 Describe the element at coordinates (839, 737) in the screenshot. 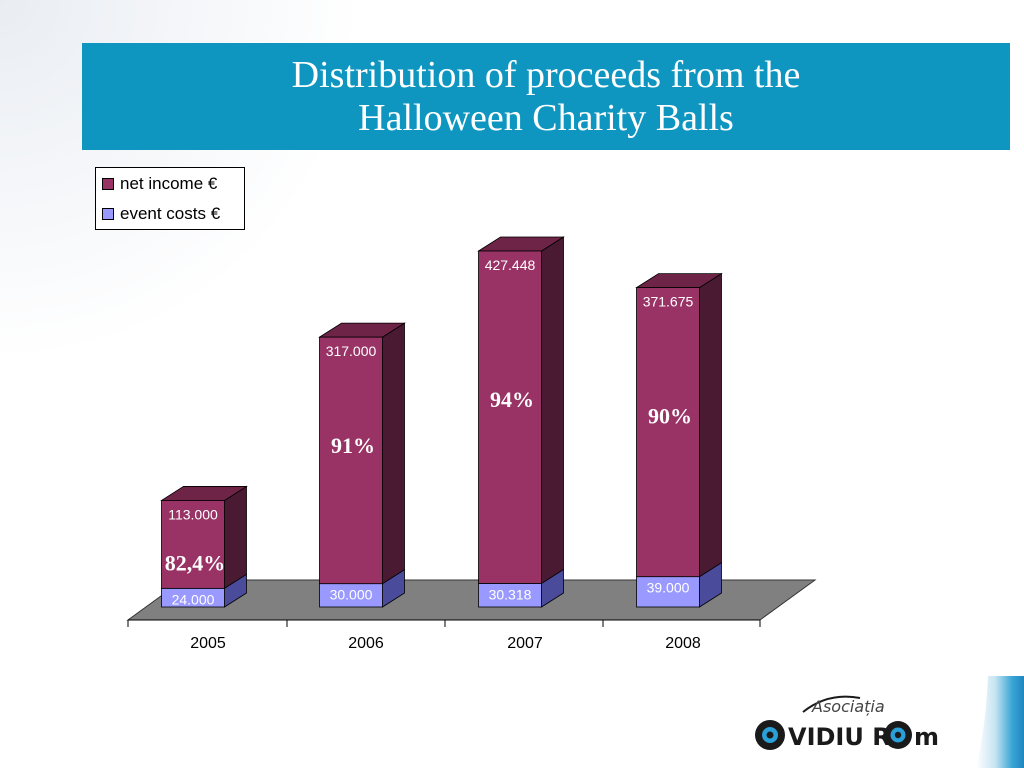

I see `logo-main-text: VIDIU R` at that location.